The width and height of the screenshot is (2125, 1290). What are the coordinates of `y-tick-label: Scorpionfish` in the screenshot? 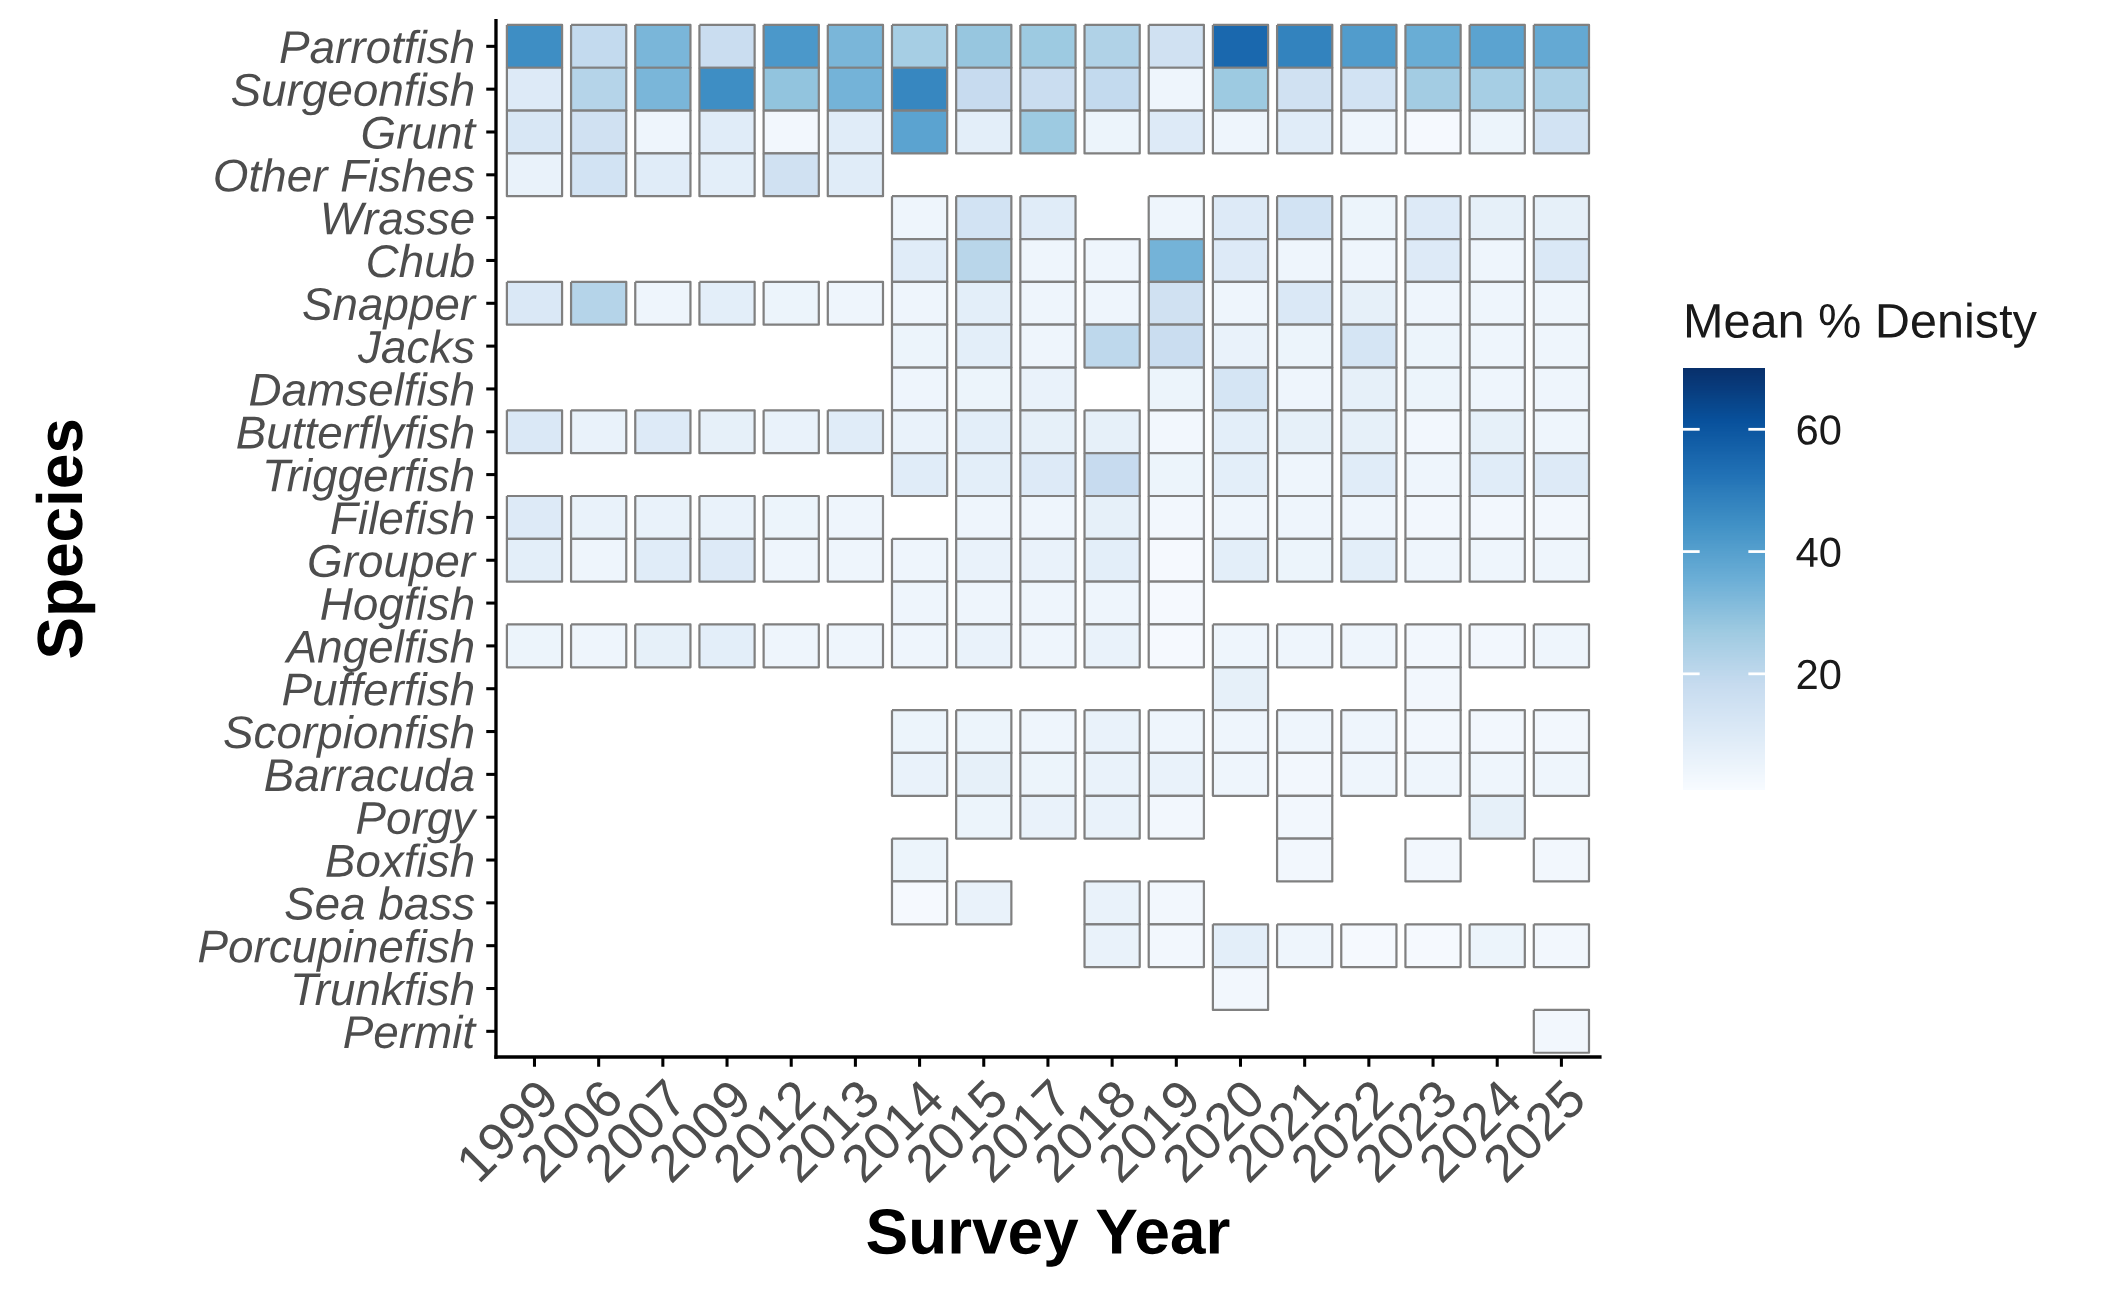 It's located at (349, 736).